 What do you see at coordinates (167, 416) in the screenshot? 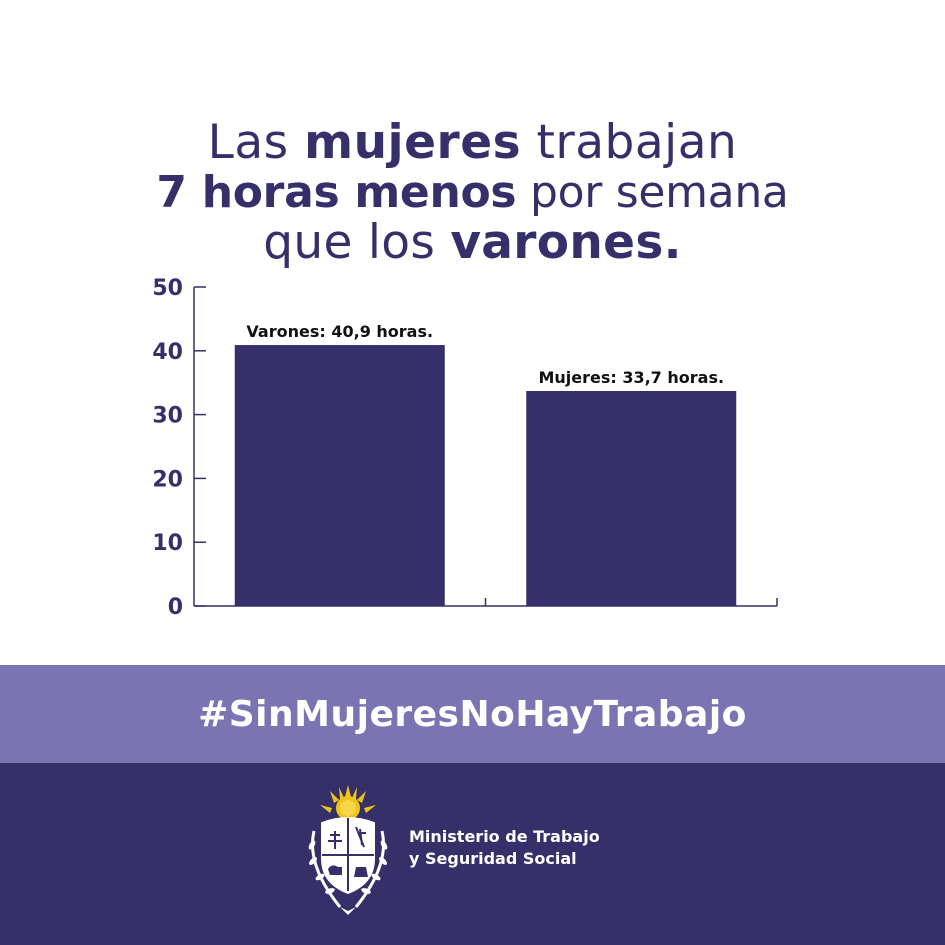
I see `y-tick-label: 30` at bounding box center [167, 416].